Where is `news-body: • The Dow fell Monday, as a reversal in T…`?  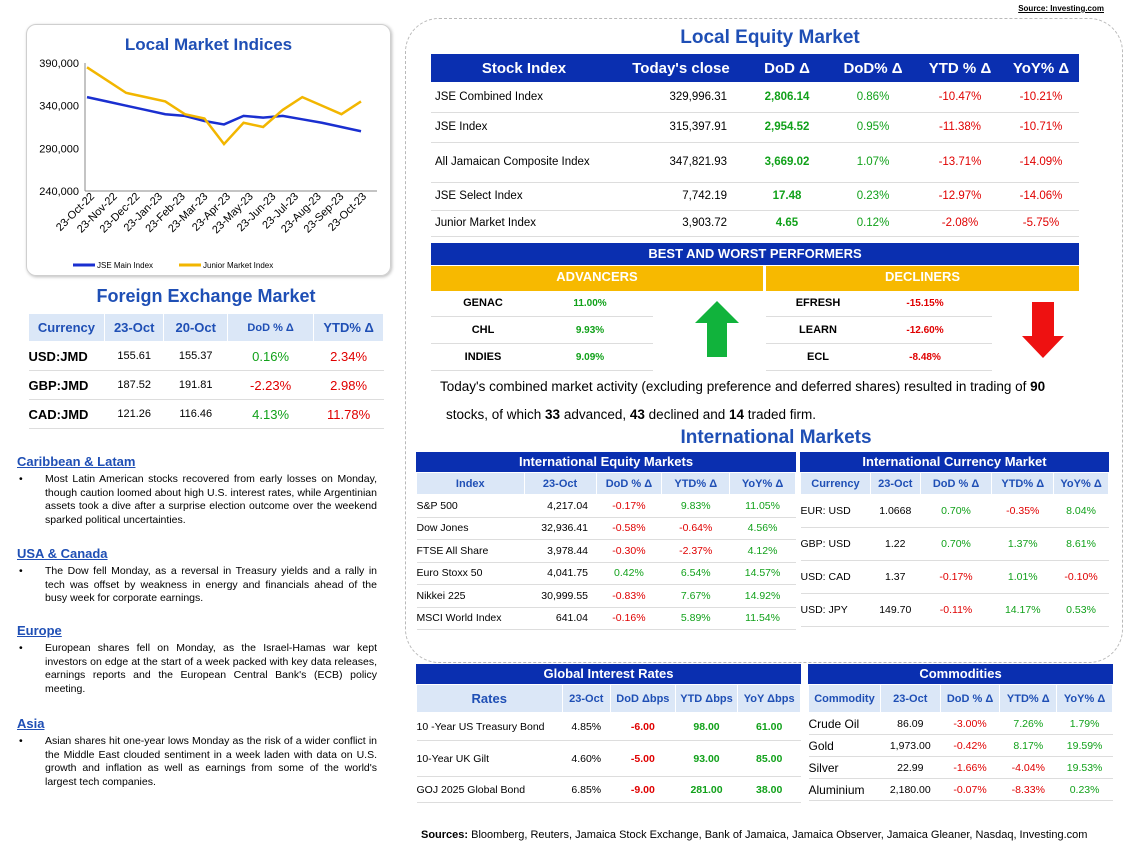
news-body: • The Dow fell Monday, as a reversal in T… is located at coordinates (197, 585).